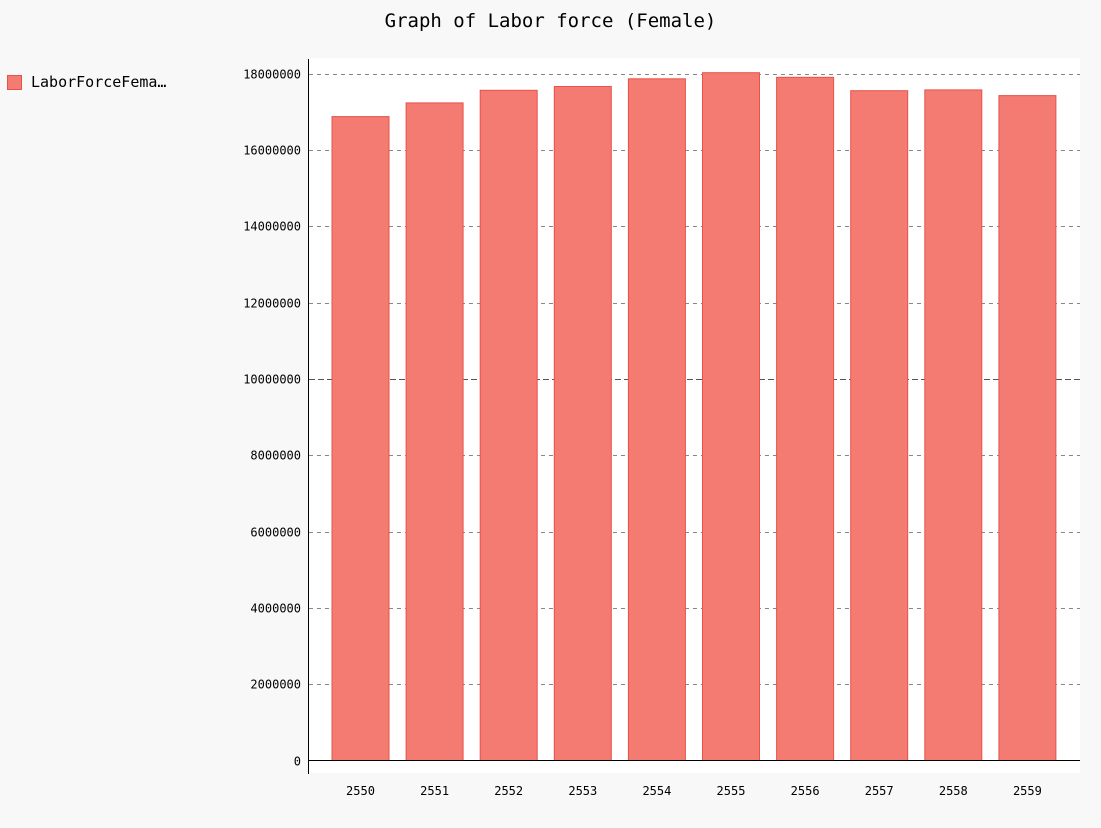  Describe the element at coordinates (953, 791) in the screenshot. I see `x-tick-label: 2558` at that location.